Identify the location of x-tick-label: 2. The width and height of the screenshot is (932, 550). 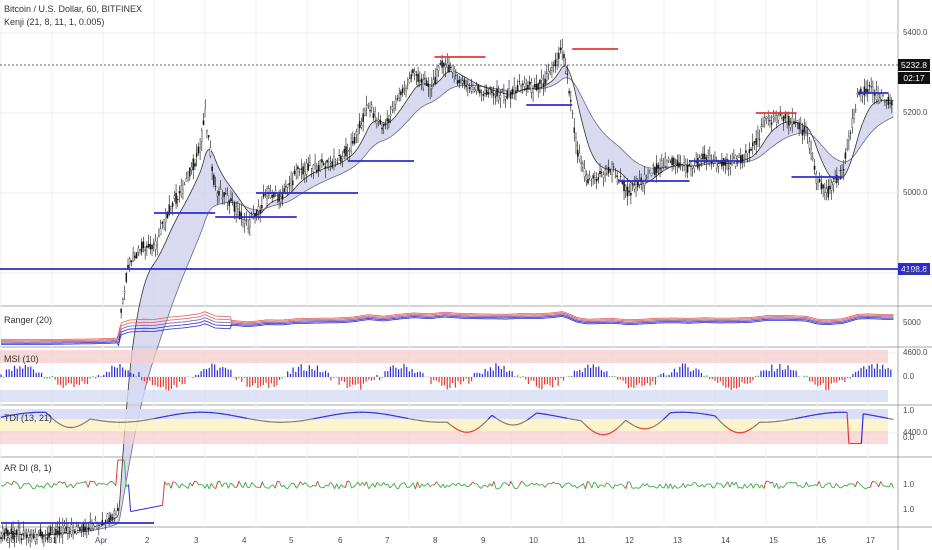
(147, 540).